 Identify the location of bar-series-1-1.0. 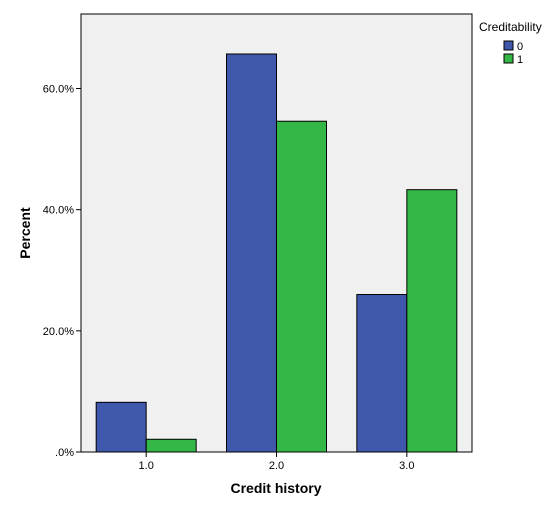
(171, 445).